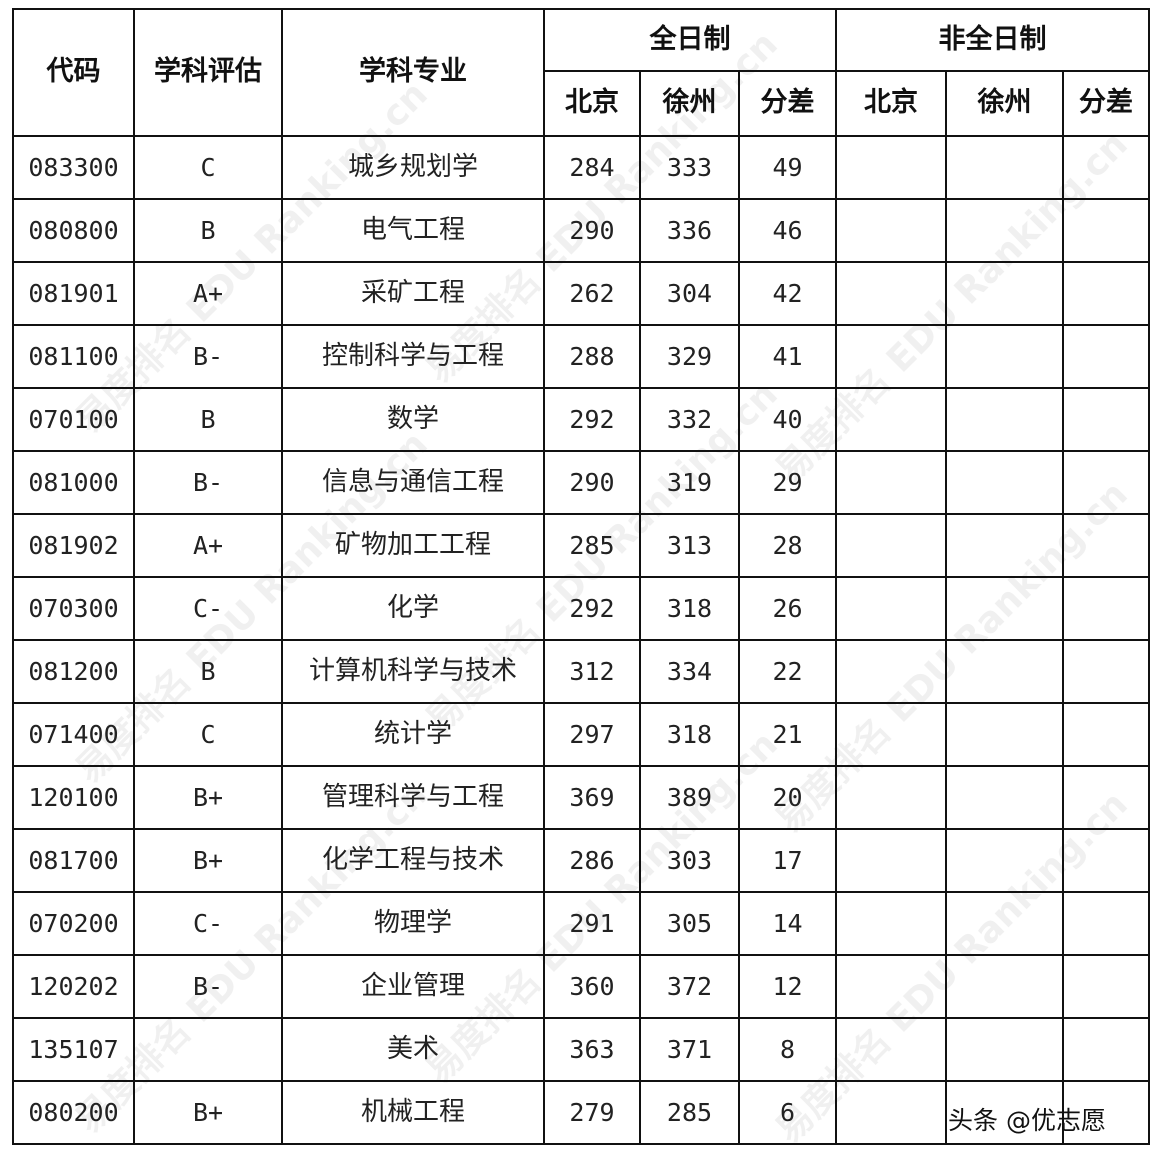  What do you see at coordinates (413, 797) in the screenshot?
I see `major-cell: 管理科学与工程` at bounding box center [413, 797].